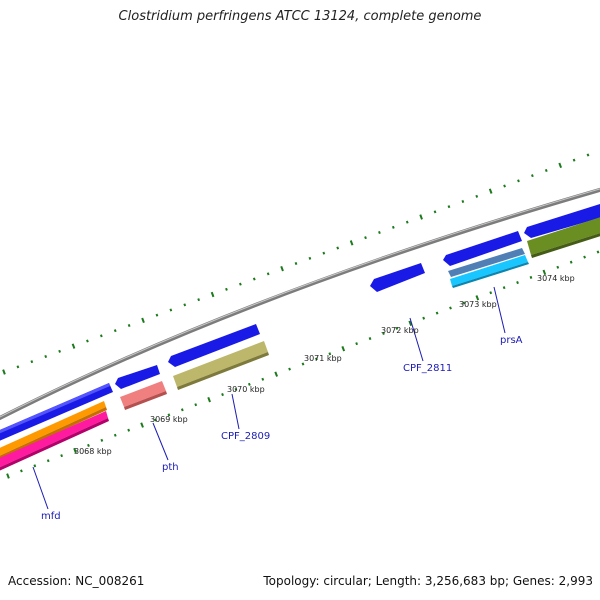 The width and height of the screenshot is (600, 600). I want to click on feature-khaki-edge, so click(223, 371).